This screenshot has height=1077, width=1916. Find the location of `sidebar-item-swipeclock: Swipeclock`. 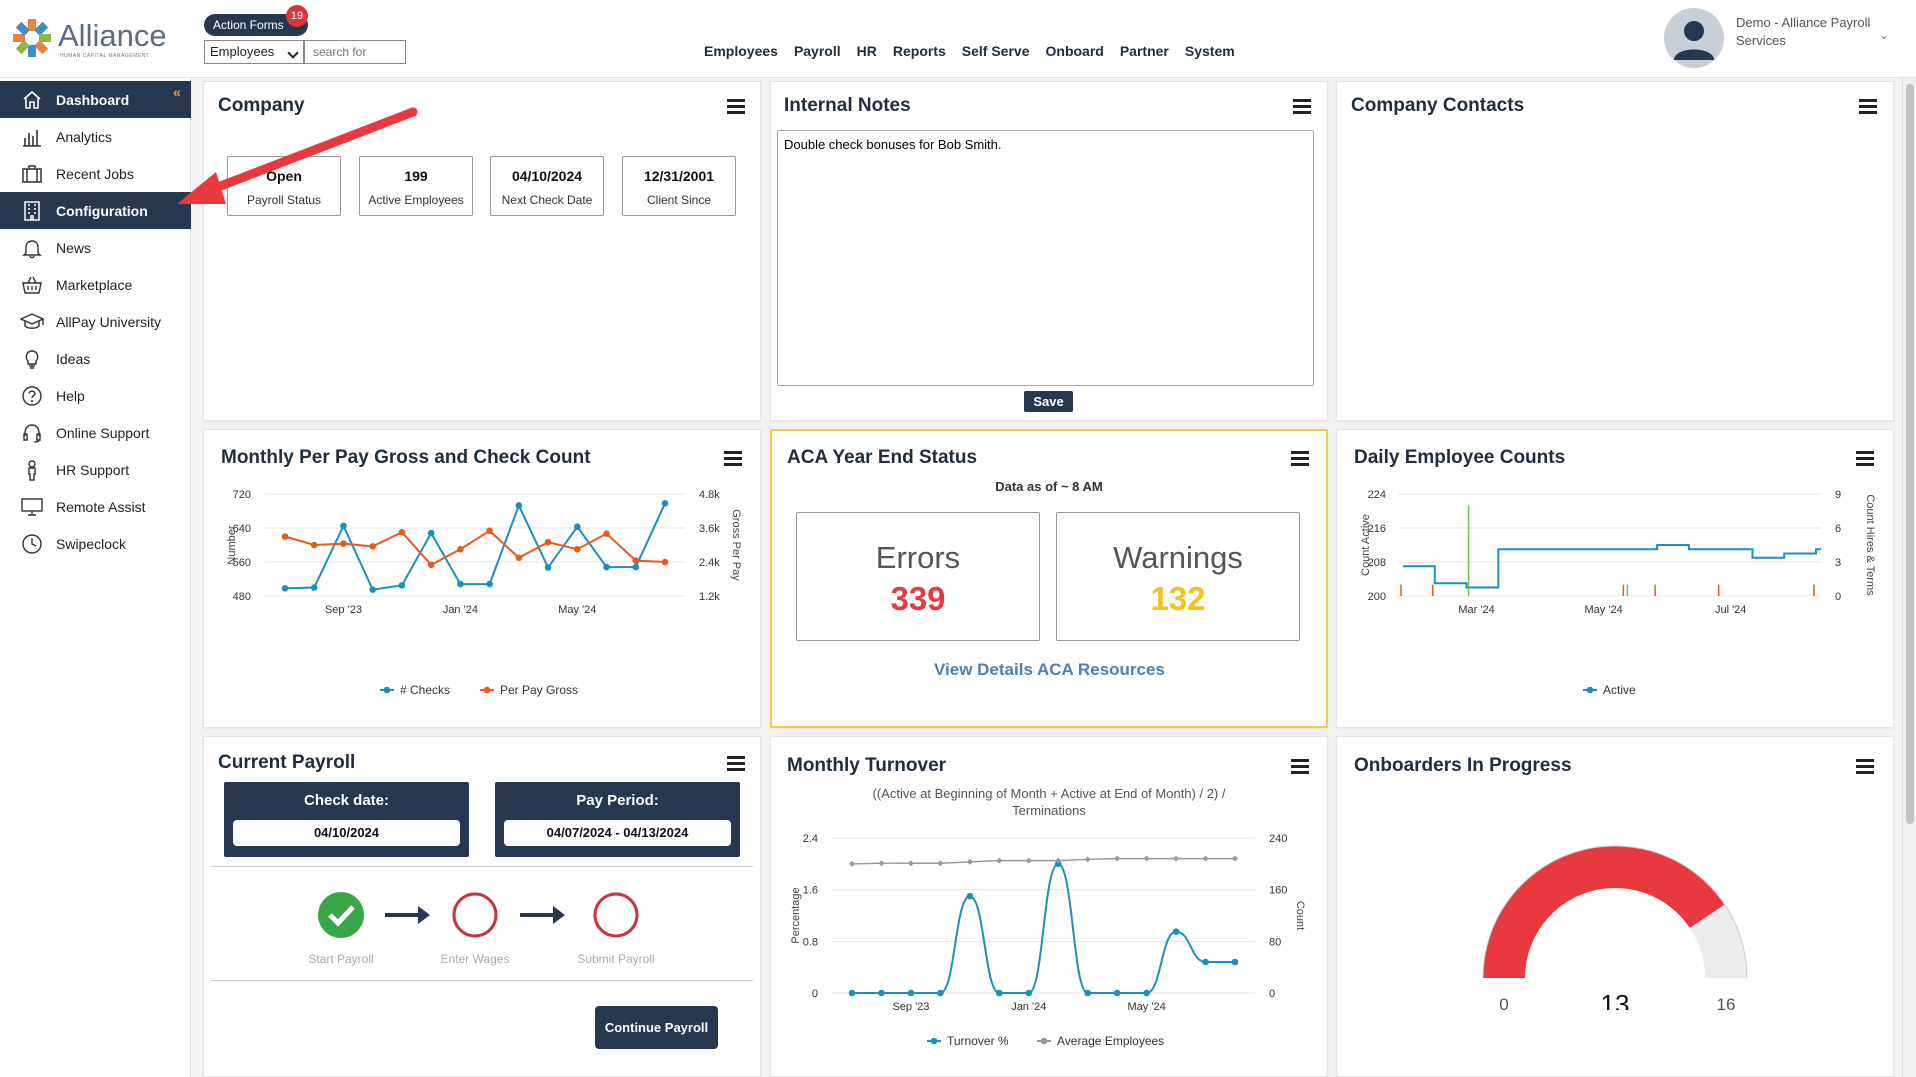

sidebar-item-swipeclock: Swipeclock is located at coordinates (95, 543).